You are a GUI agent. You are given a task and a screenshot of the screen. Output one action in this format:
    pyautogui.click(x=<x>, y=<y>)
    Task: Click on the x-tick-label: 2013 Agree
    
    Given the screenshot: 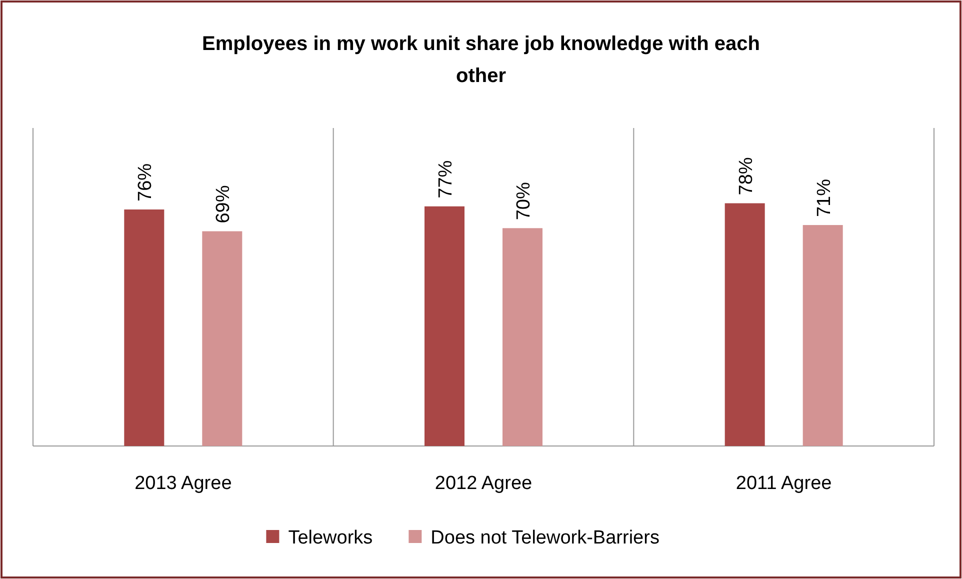 What is the action you would take?
    pyautogui.click(x=183, y=483)
    